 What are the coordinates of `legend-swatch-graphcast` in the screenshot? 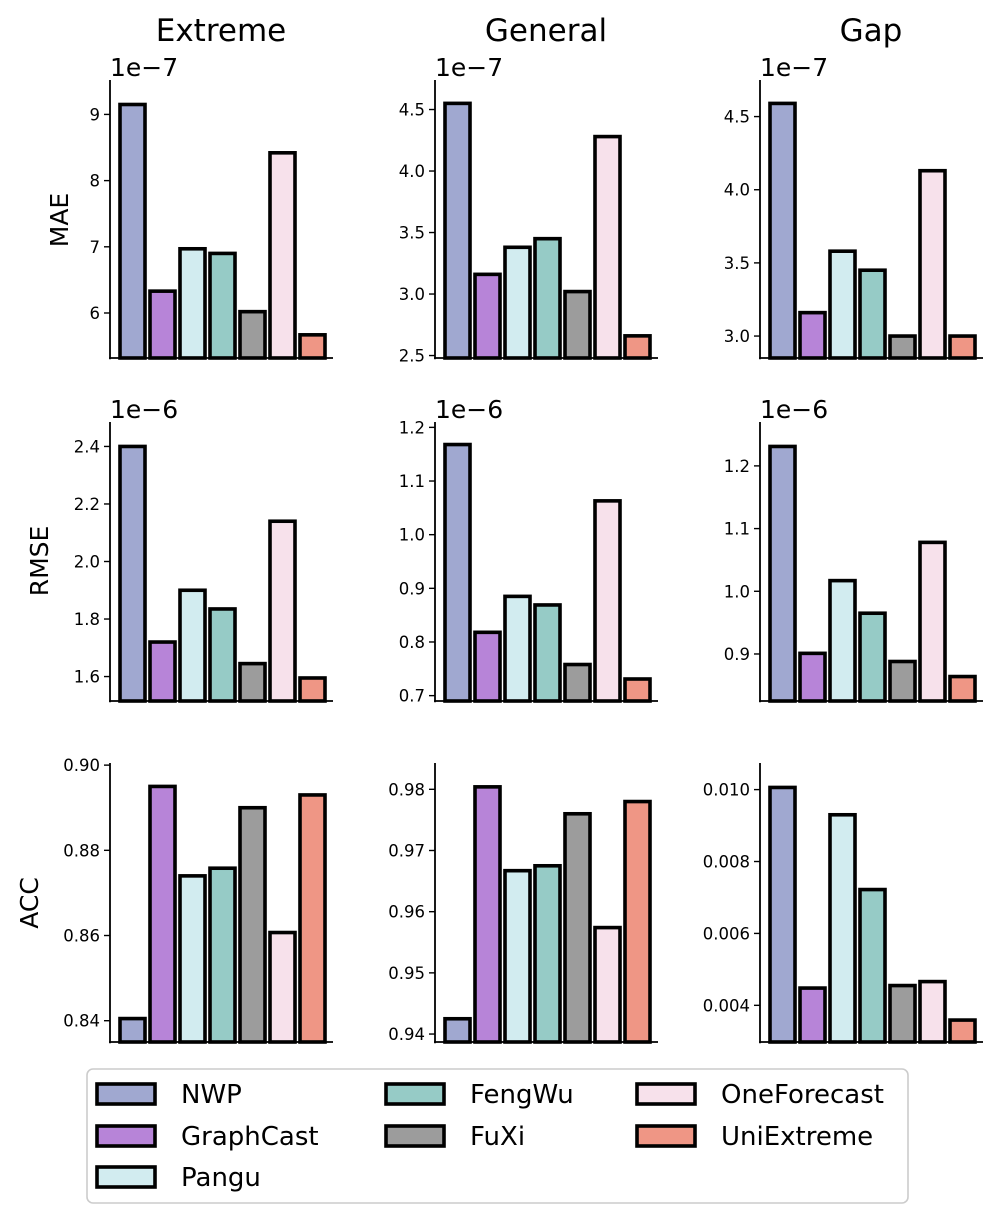 It's located at (126, 1136).